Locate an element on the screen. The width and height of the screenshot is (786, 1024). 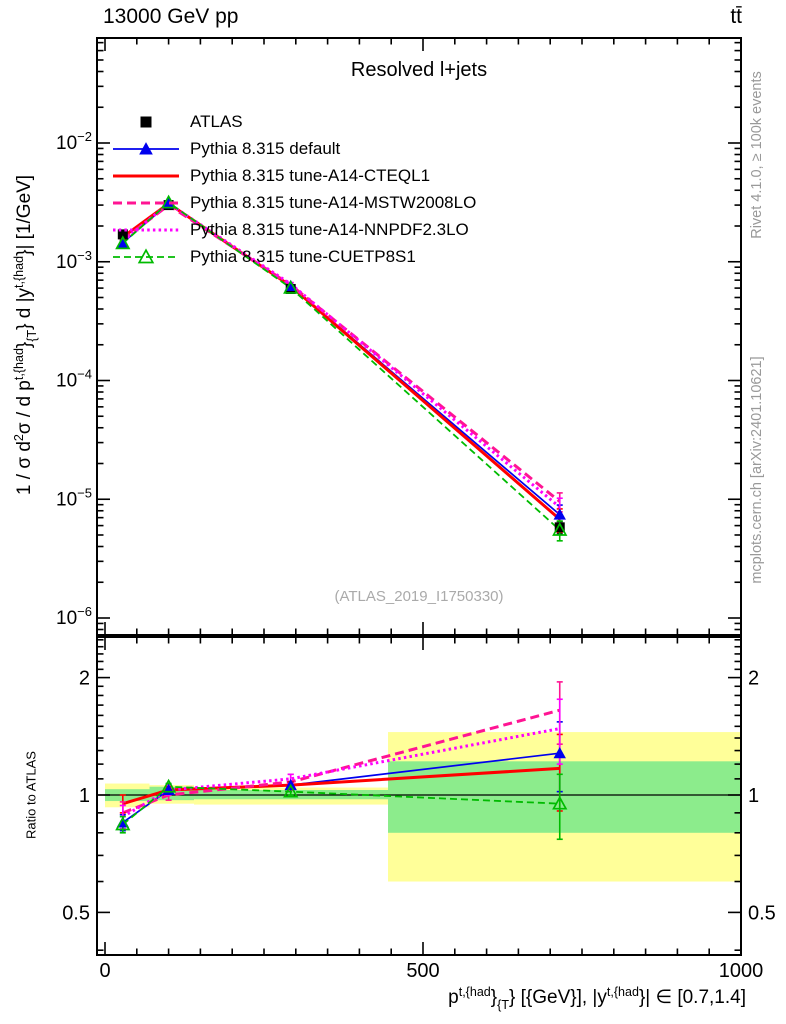
svg-text: 10⁻⁵ is located at coordinates (74, 497).